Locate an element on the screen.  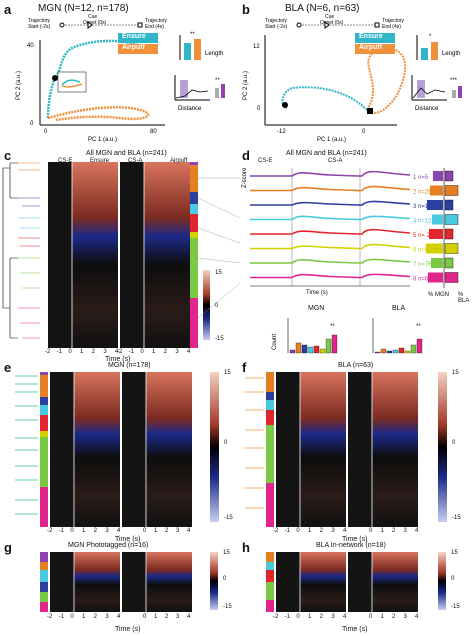
svg-text: Length is located at coordinates (451, 54).